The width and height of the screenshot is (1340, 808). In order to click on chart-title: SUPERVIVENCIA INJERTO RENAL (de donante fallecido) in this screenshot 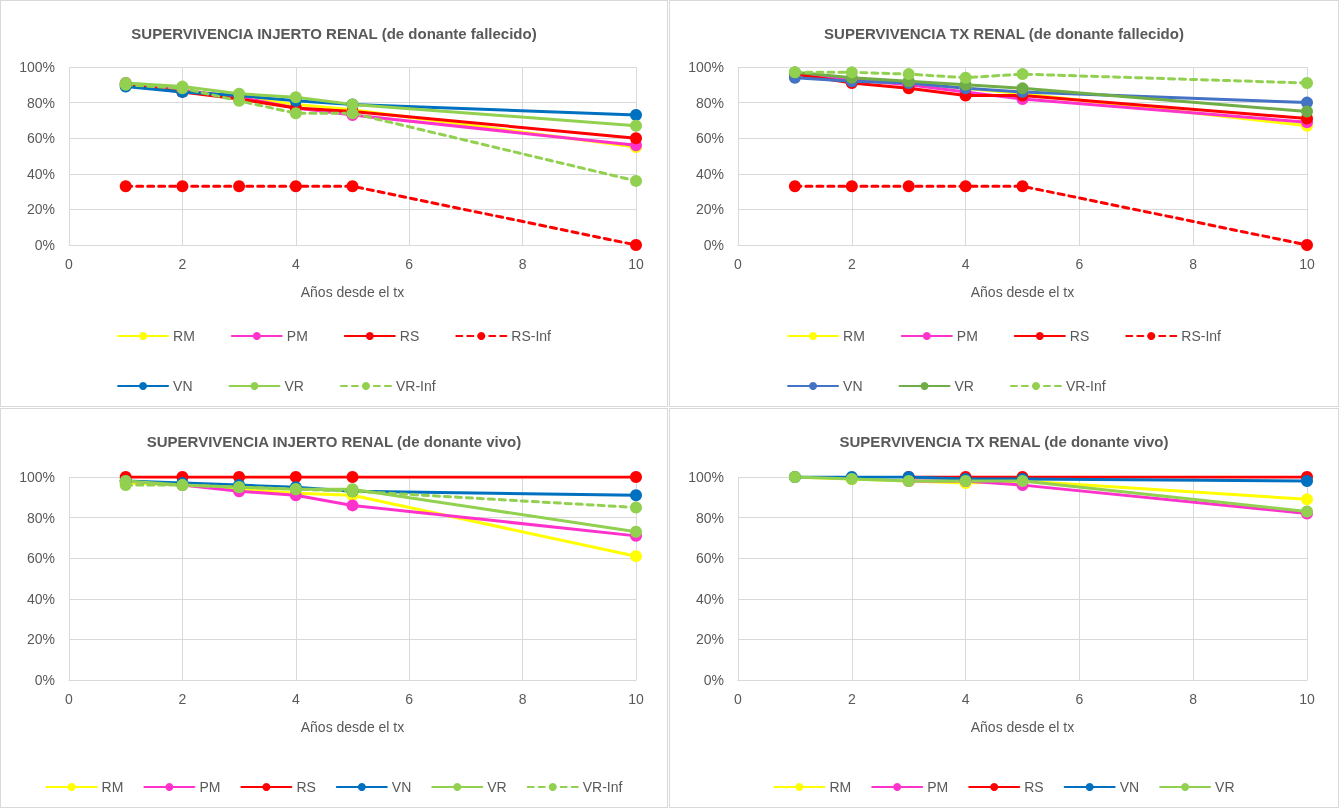, I will do `click(334, 33)`.